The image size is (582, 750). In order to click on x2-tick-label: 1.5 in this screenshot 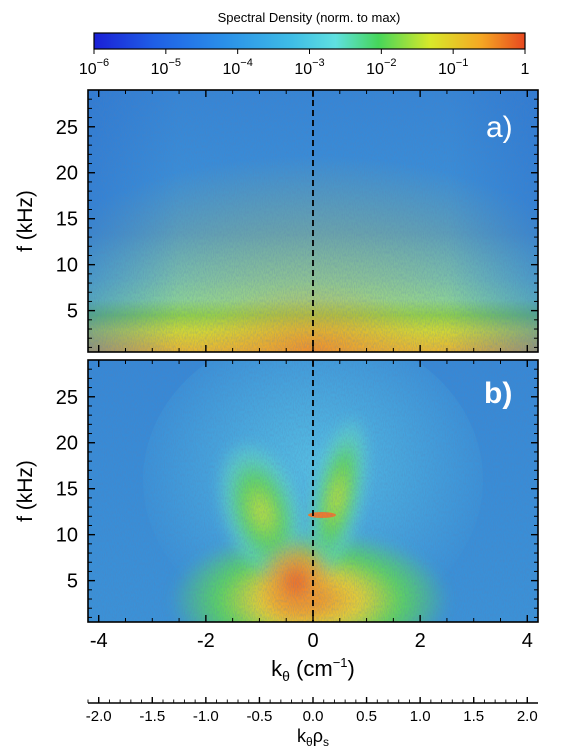, I will do `click(473, 716)`.